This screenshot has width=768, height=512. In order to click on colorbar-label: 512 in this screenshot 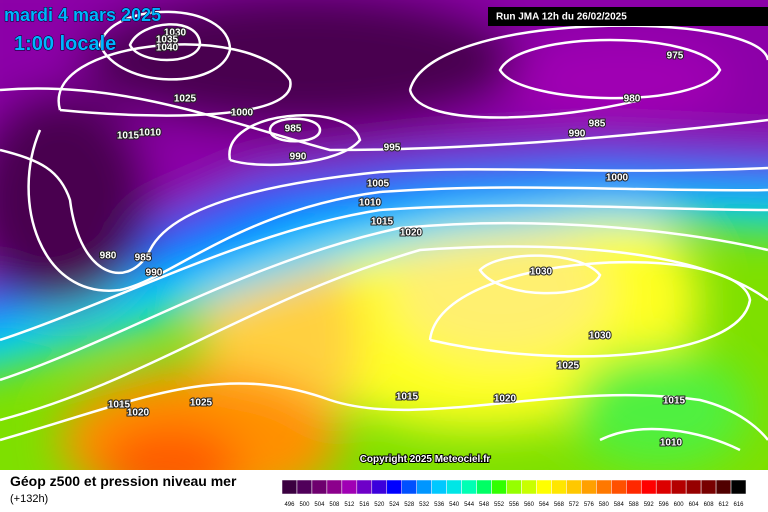, I will do `click(349, 505)`.